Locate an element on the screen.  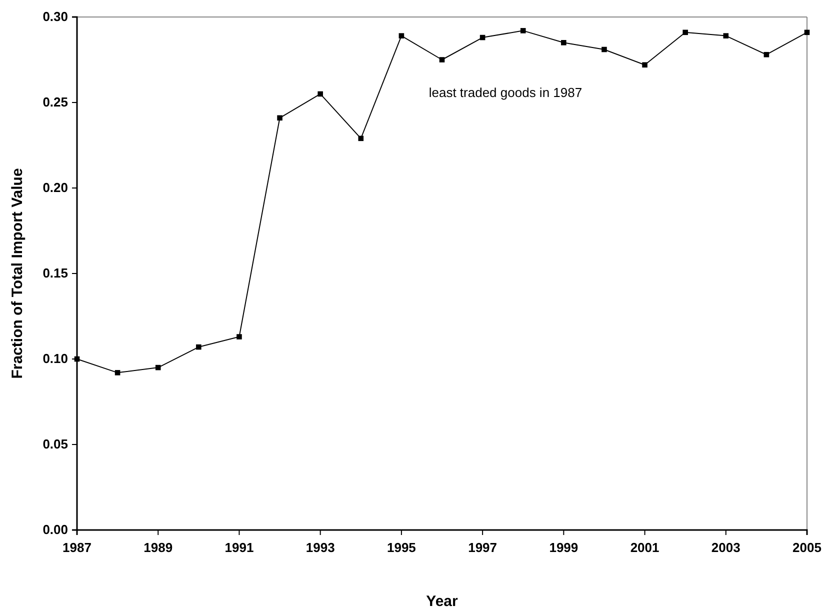
y-tick-label: 0.00 is located at coordinates (55, 530).